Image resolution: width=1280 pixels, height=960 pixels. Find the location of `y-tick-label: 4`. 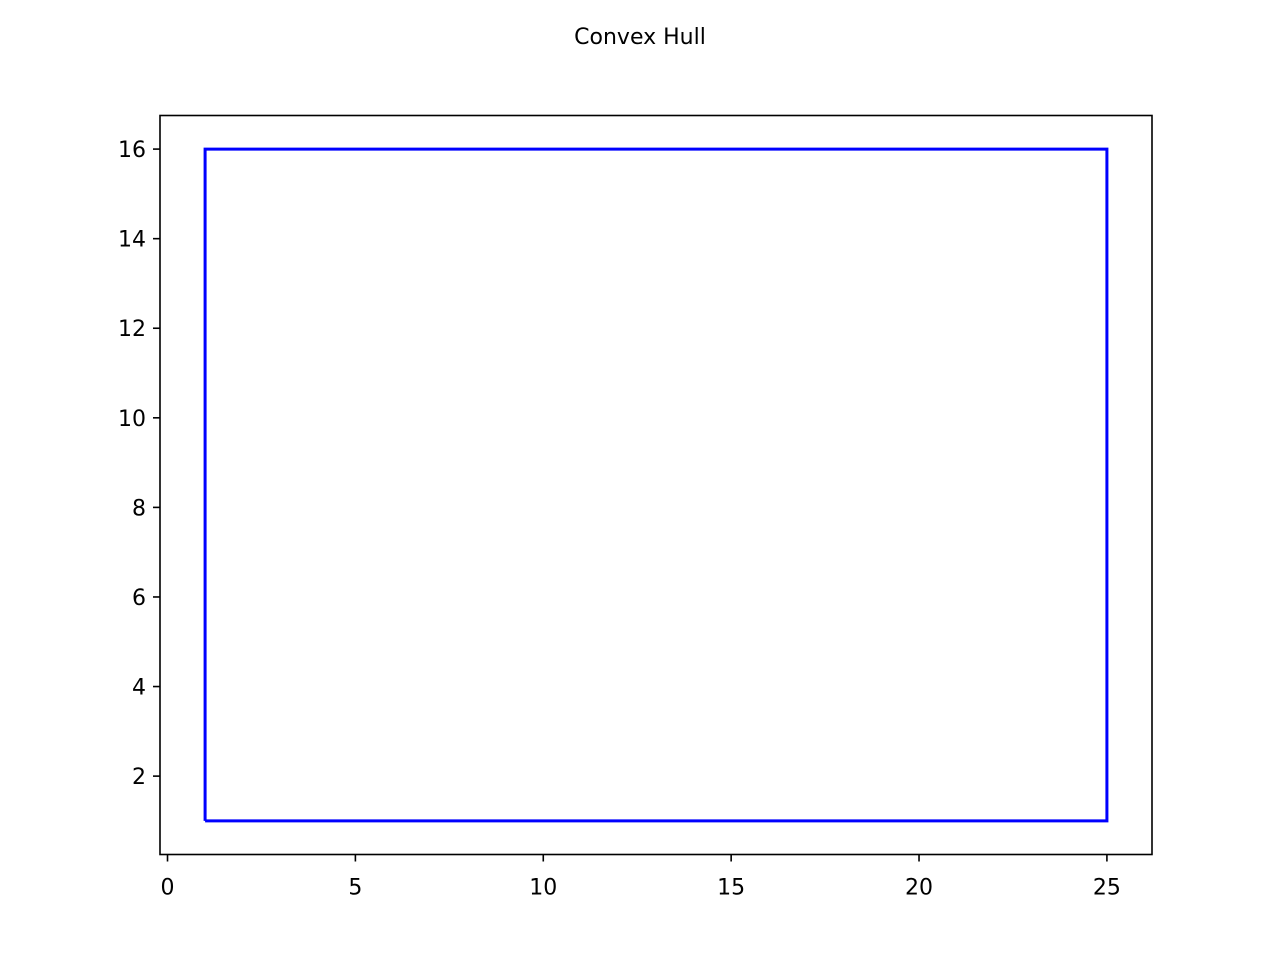

y-tick-label: 4 is located at coordinates (139, 688).